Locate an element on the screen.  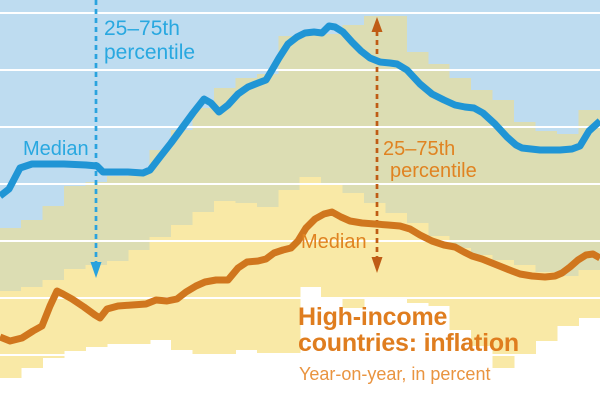
orange-band-label-line1: 25–75th is located at coordinates (419, 149).